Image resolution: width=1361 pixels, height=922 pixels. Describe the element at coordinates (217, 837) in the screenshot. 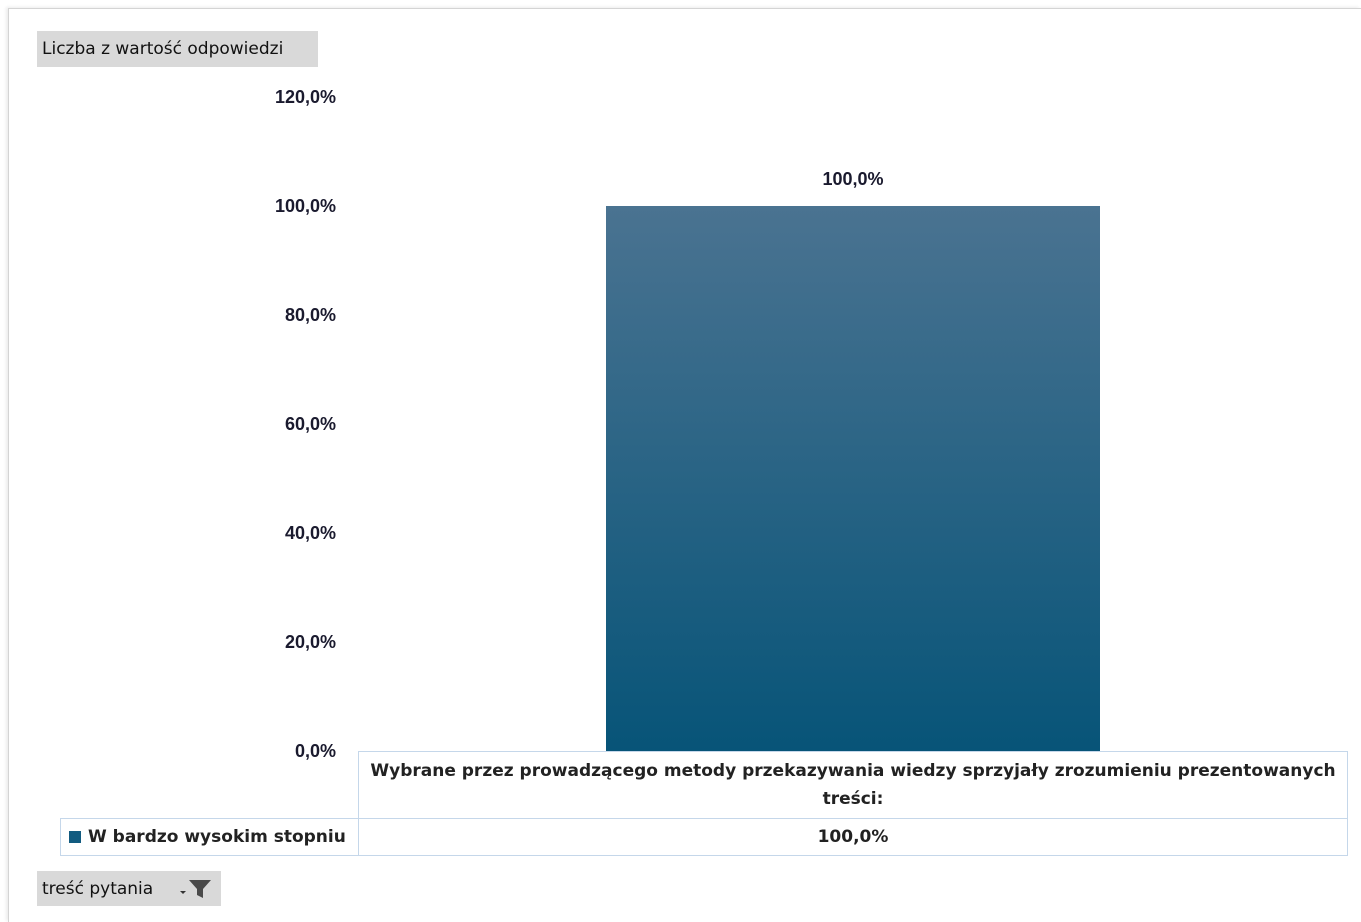

I see `legend-series-name: W bardzo wysokim stopniu` at that location.